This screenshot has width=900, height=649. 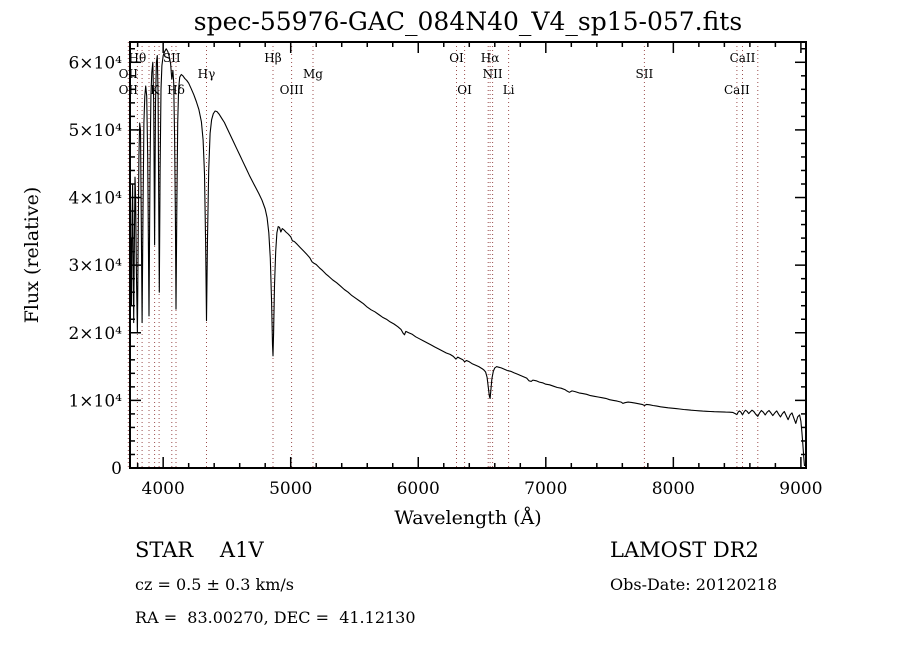 I want to click on y-axis-label: Flux (relative), so click(x=32, y=255).